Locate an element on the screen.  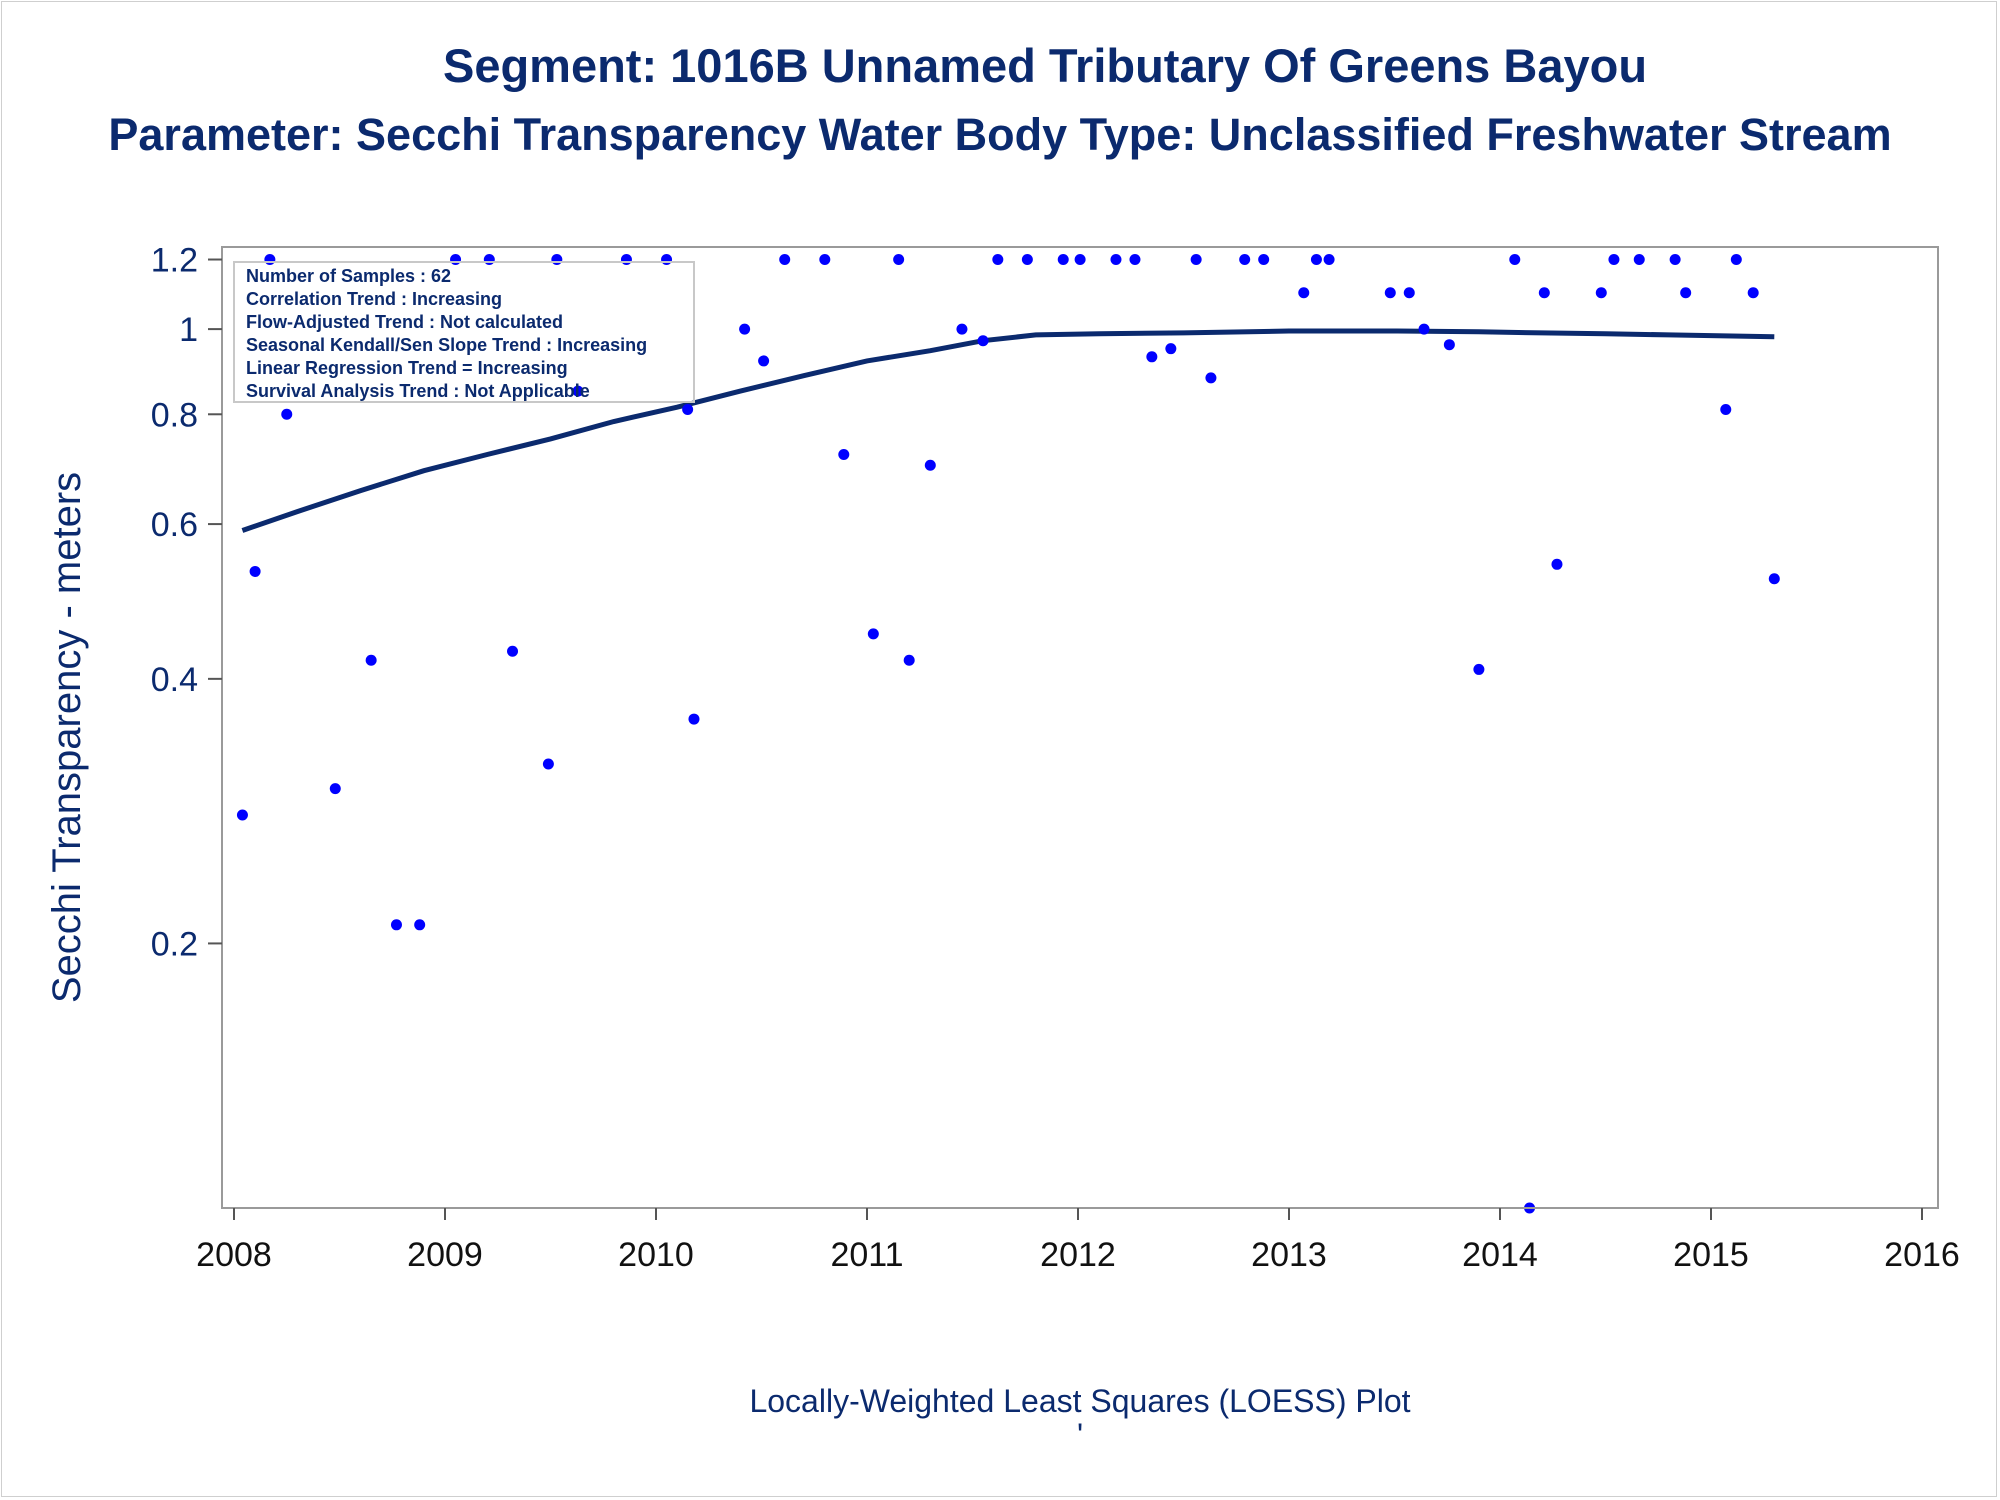
footnote-mark: ' is located at coordinates (1080, 1435).